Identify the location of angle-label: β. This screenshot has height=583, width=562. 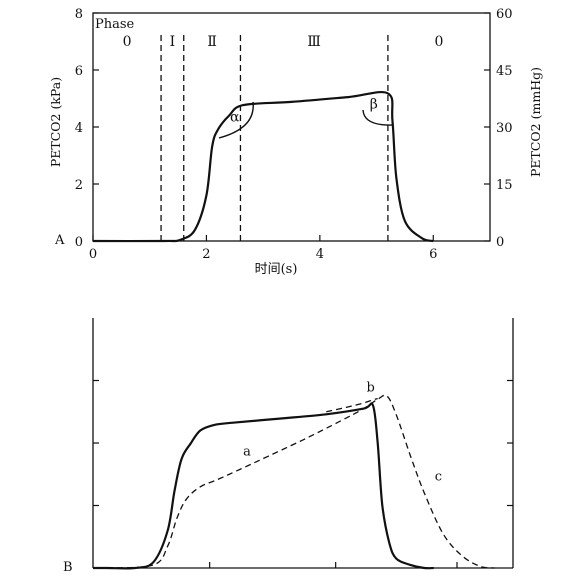
(374, 104).